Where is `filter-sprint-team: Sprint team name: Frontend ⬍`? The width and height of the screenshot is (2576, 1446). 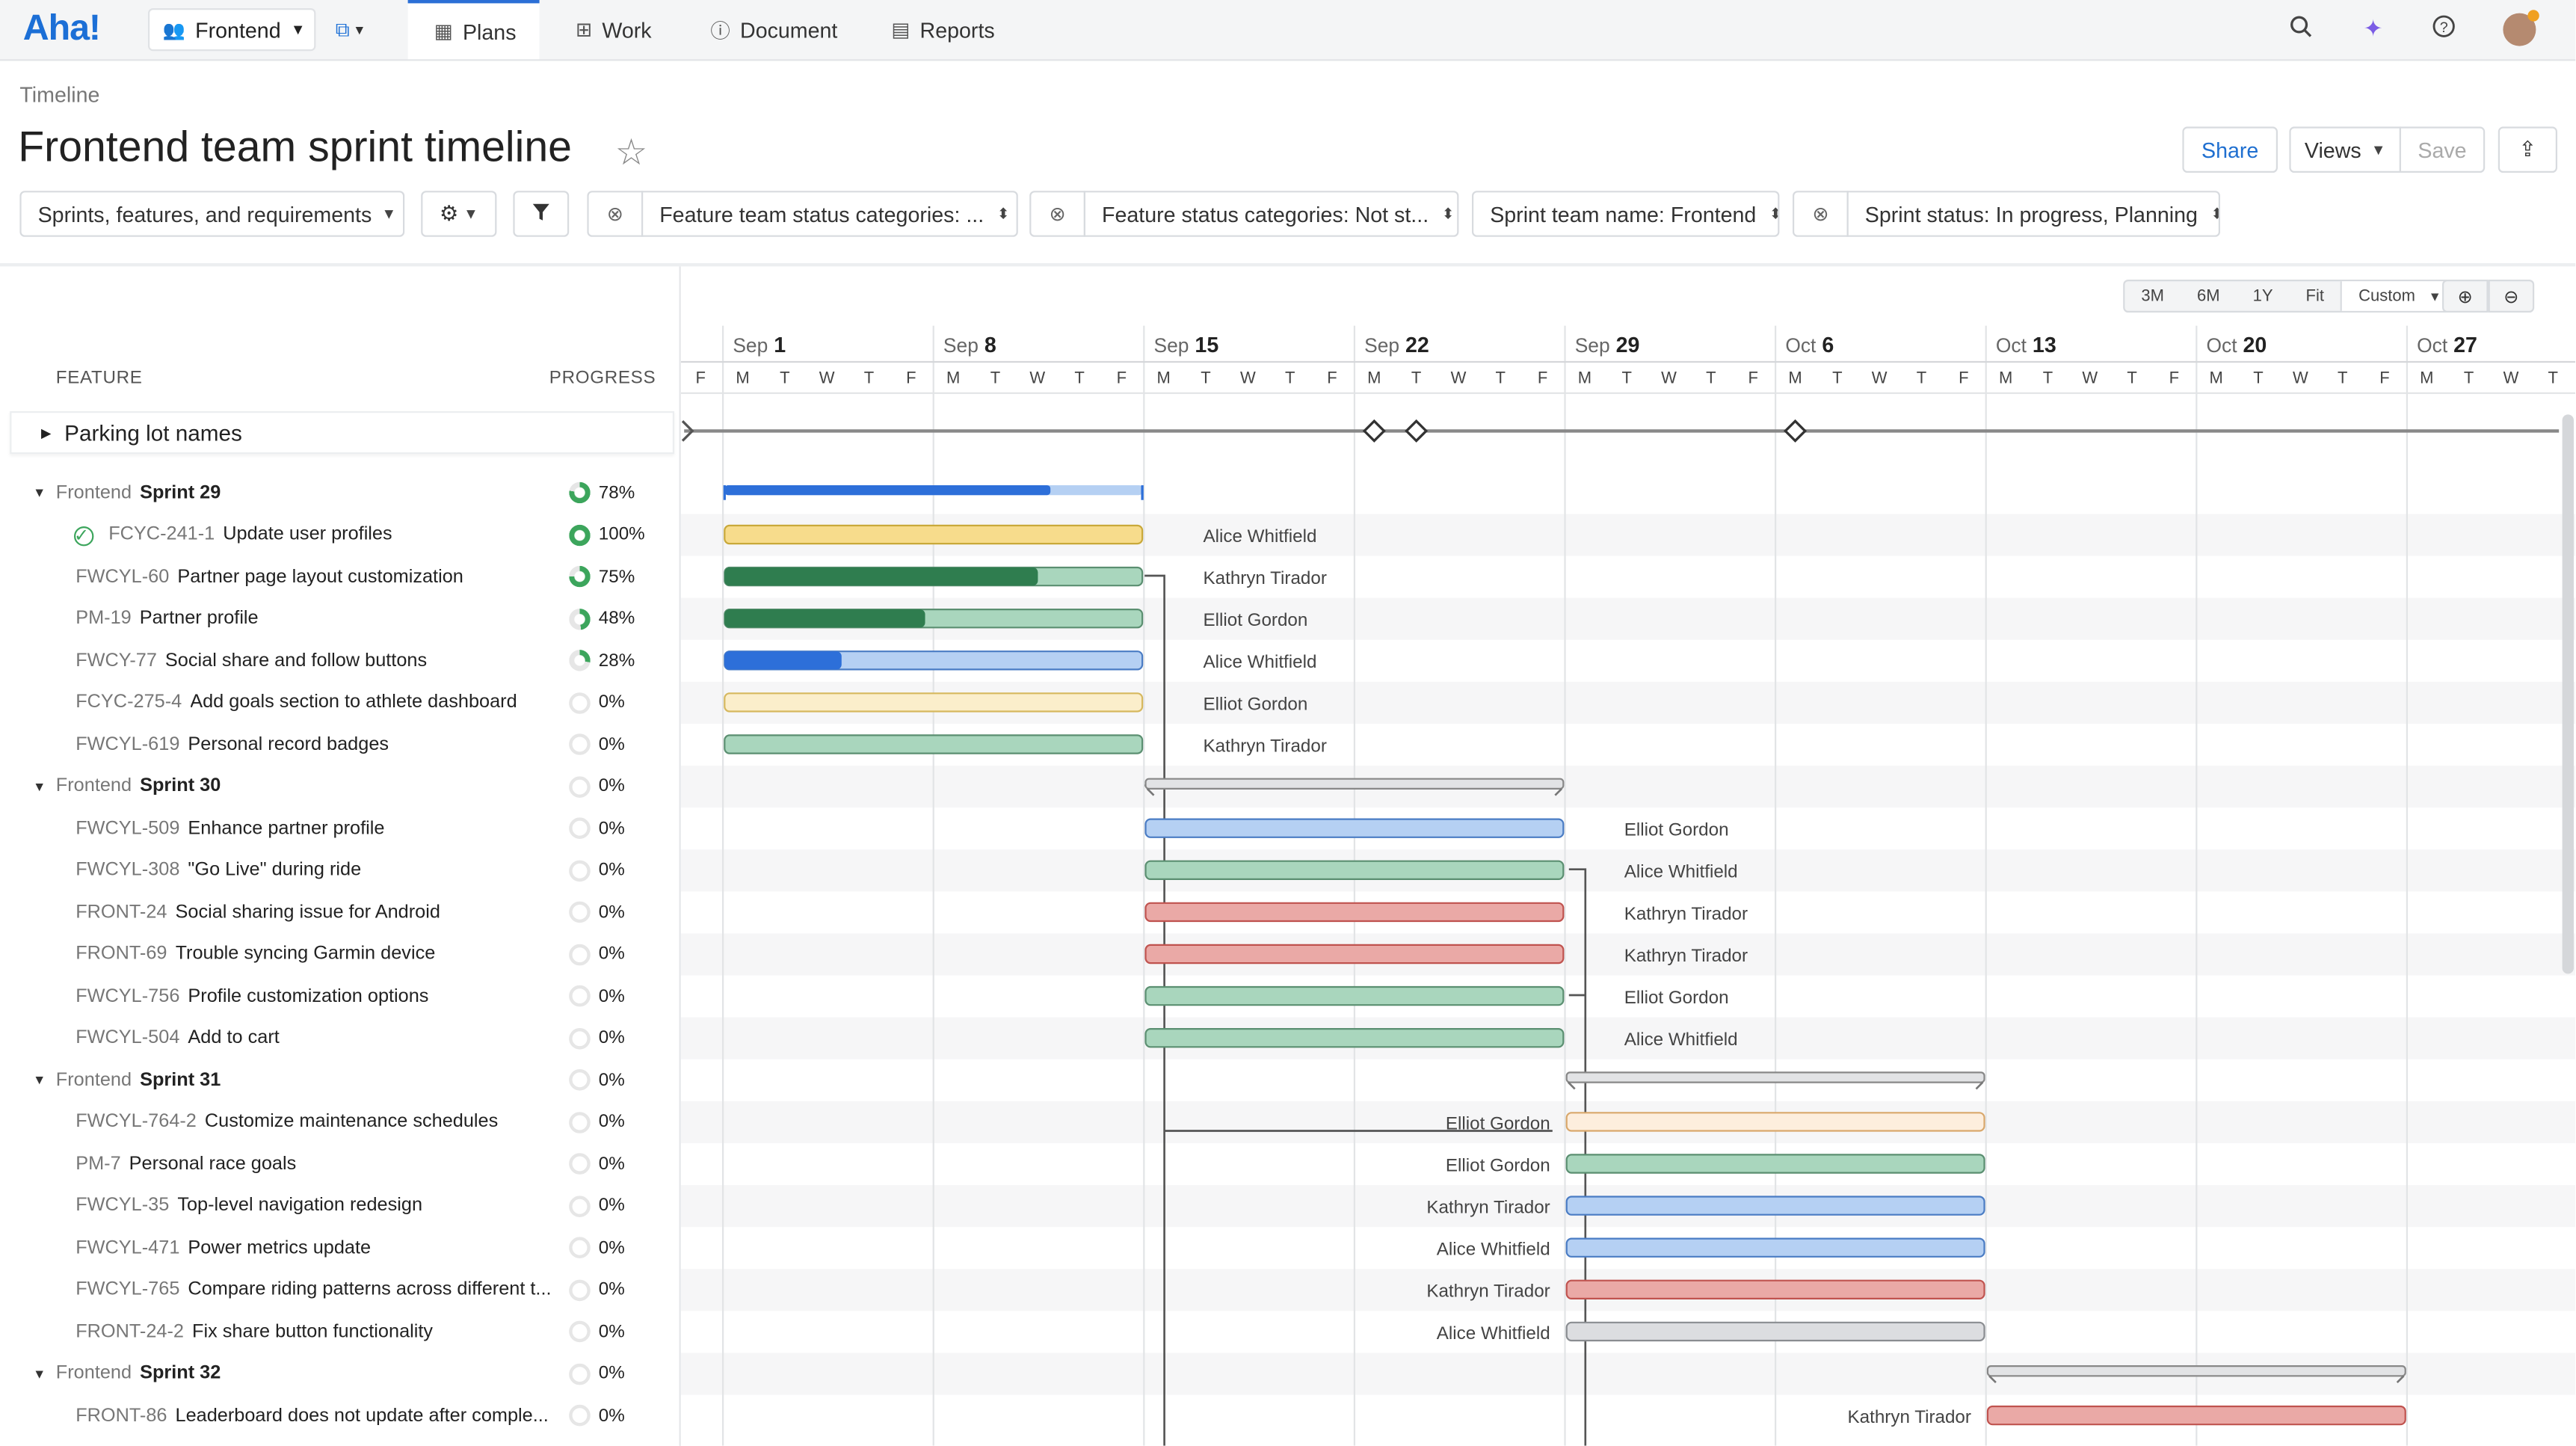
filter-sprint-team: Sprint team name: Frontend ⬍ is located at coordinates (1626, 214).